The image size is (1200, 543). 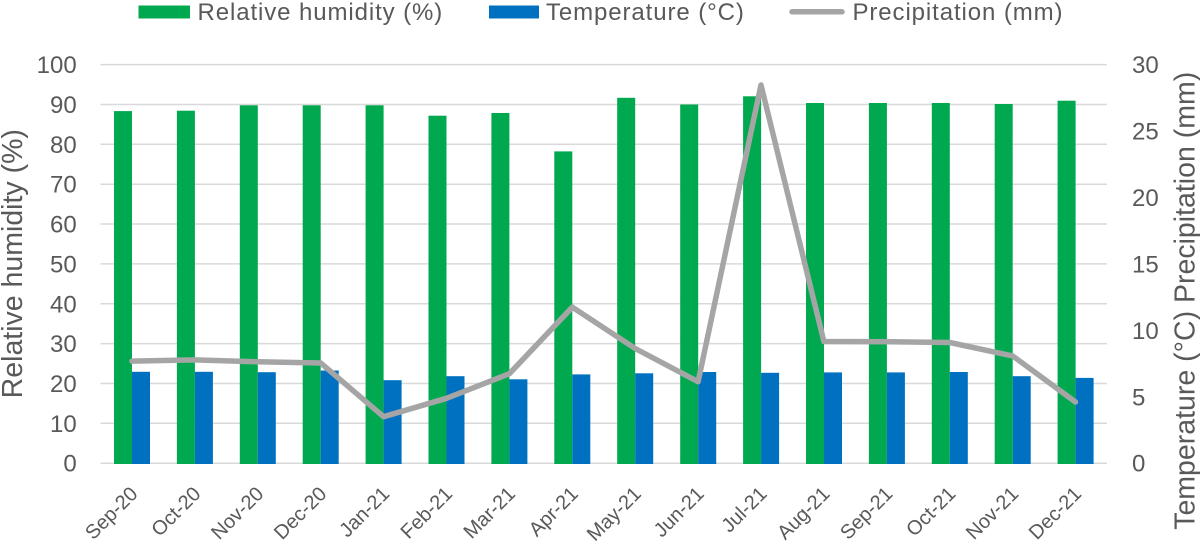 What do you see at coordinates (1145, 264) in the screenshot?
I see `svg-text: 15` at bounding box center [1145, 264].